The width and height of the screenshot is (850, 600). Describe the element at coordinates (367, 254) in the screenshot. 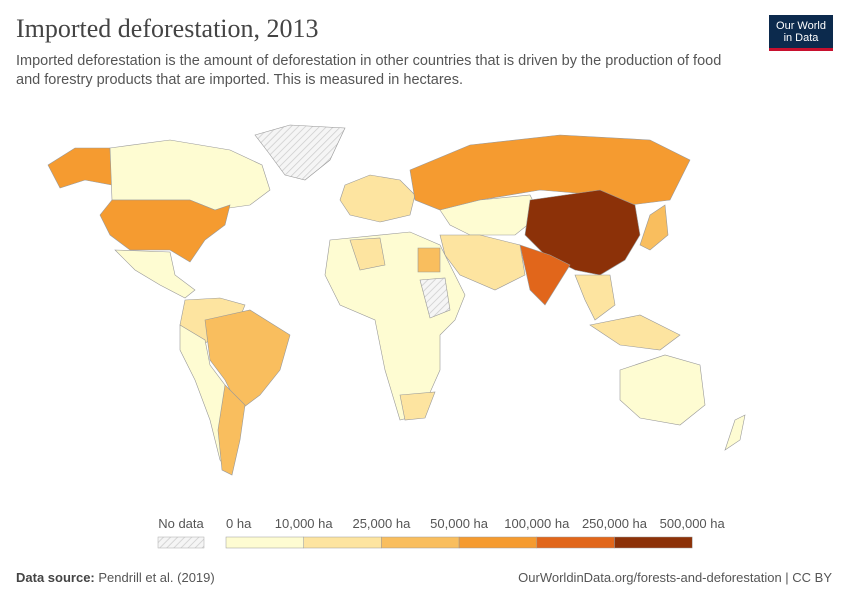

I see `algeria` at that location.